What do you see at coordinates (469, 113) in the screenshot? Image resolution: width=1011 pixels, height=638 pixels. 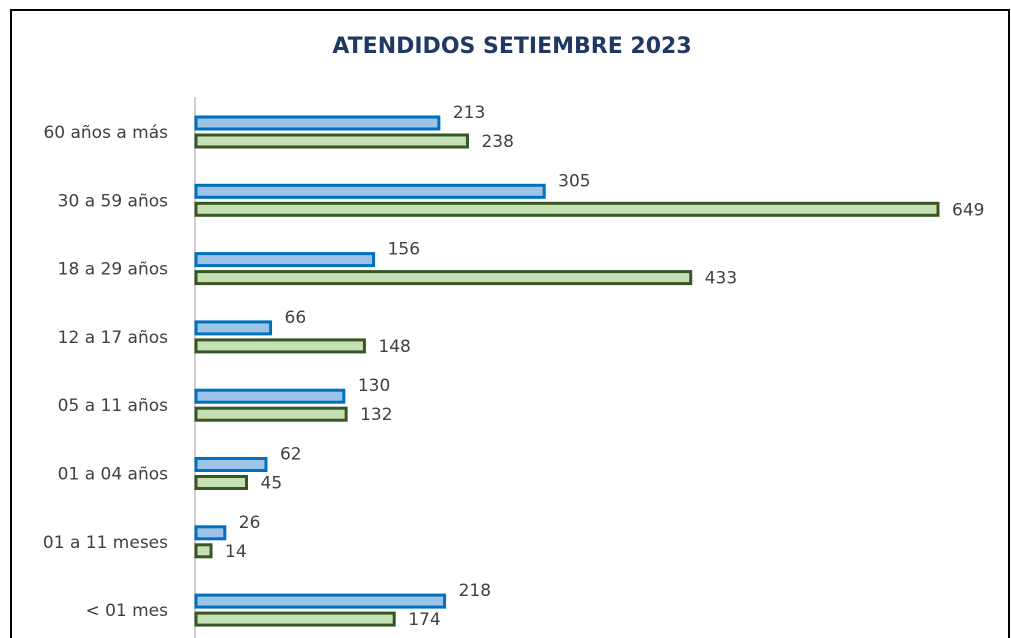 I see `data-label: 213` at bounding box center [469, 113].